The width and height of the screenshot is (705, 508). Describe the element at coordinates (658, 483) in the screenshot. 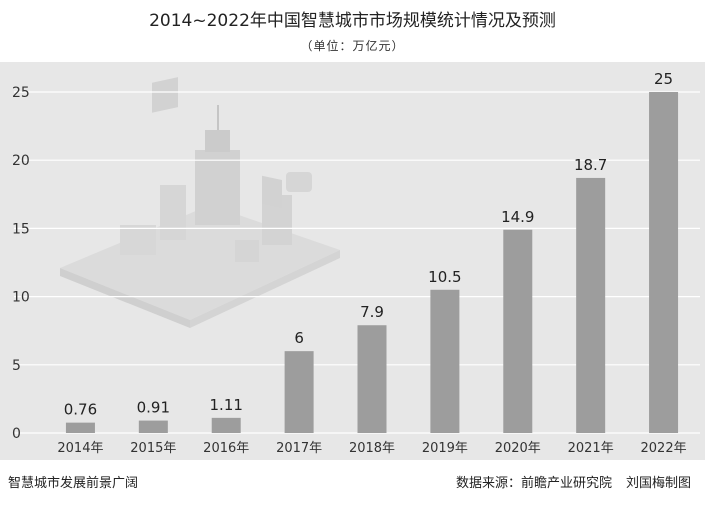

I see `footer-author: 刘国梅制图` at that location.